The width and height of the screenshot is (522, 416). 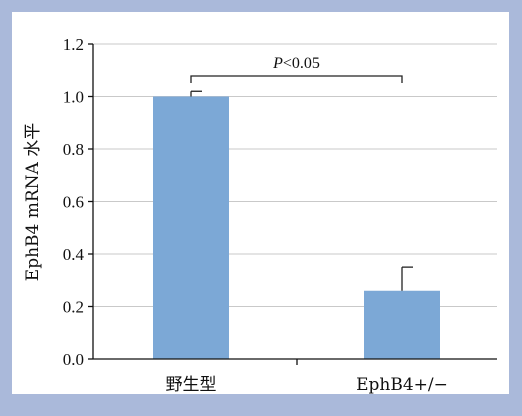 I want to click on y-tick-label: 0.4, so click(x=74, y=254).